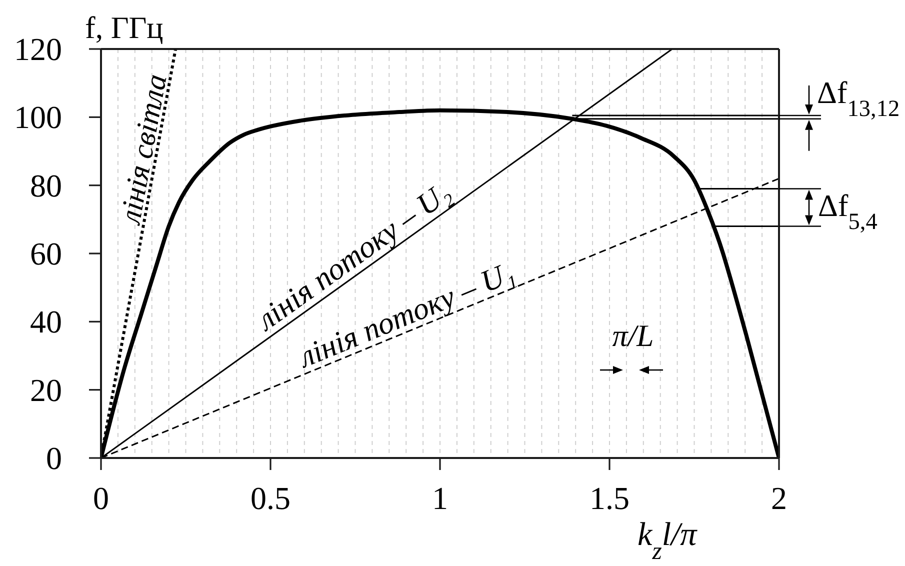 This screenshot has height=566, width=905. Describe the element at coordinates (124, 27) in the screenshot. I see `y-axis-title: f, ГГц` at that location.